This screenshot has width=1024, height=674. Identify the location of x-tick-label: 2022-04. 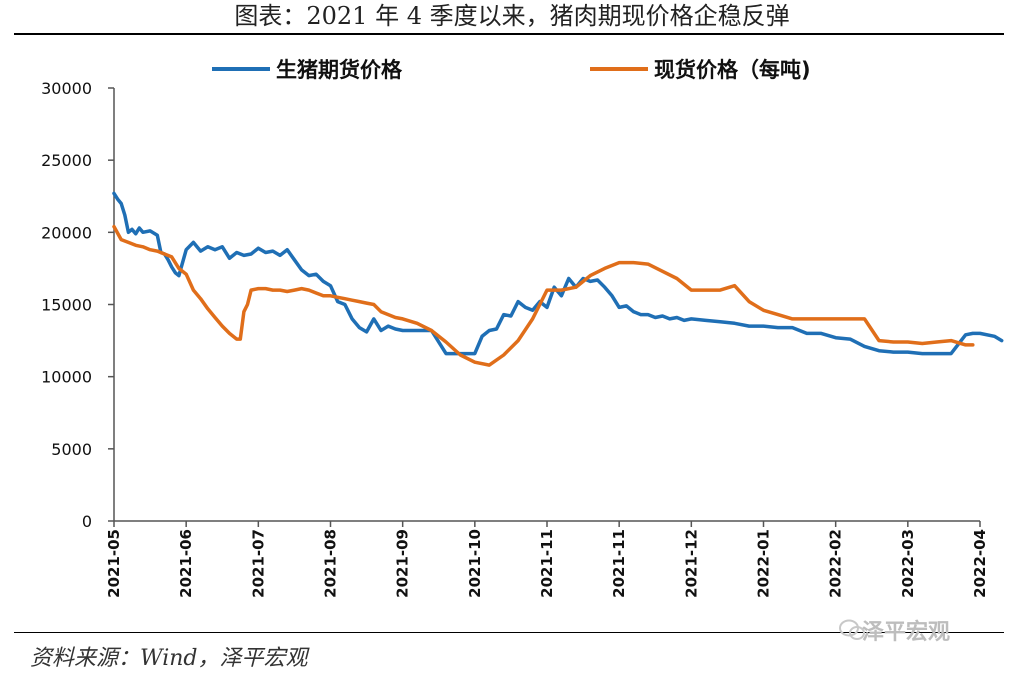
(980, 563).